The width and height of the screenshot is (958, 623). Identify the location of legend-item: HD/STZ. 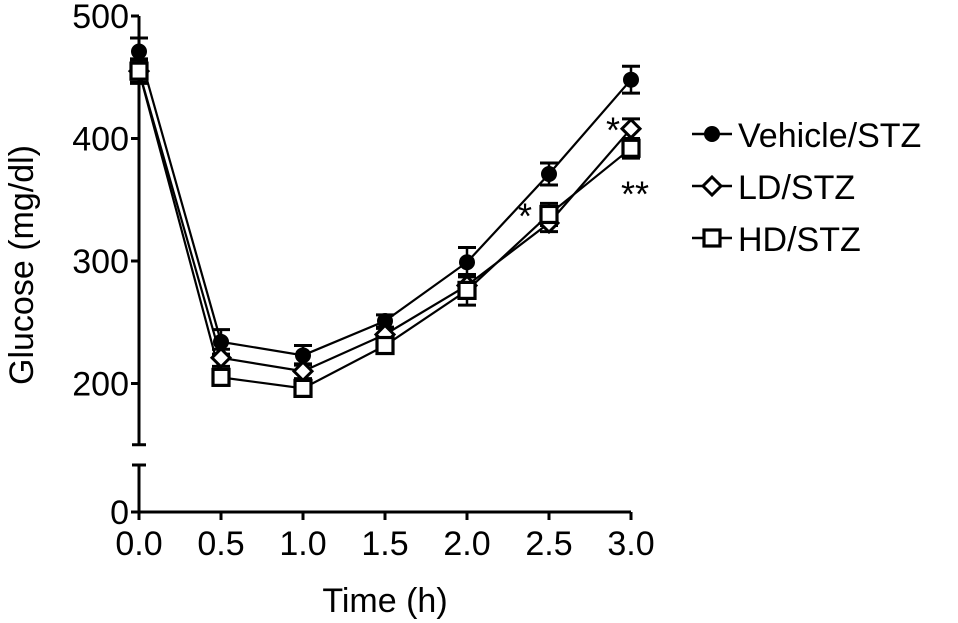
(776, 240).